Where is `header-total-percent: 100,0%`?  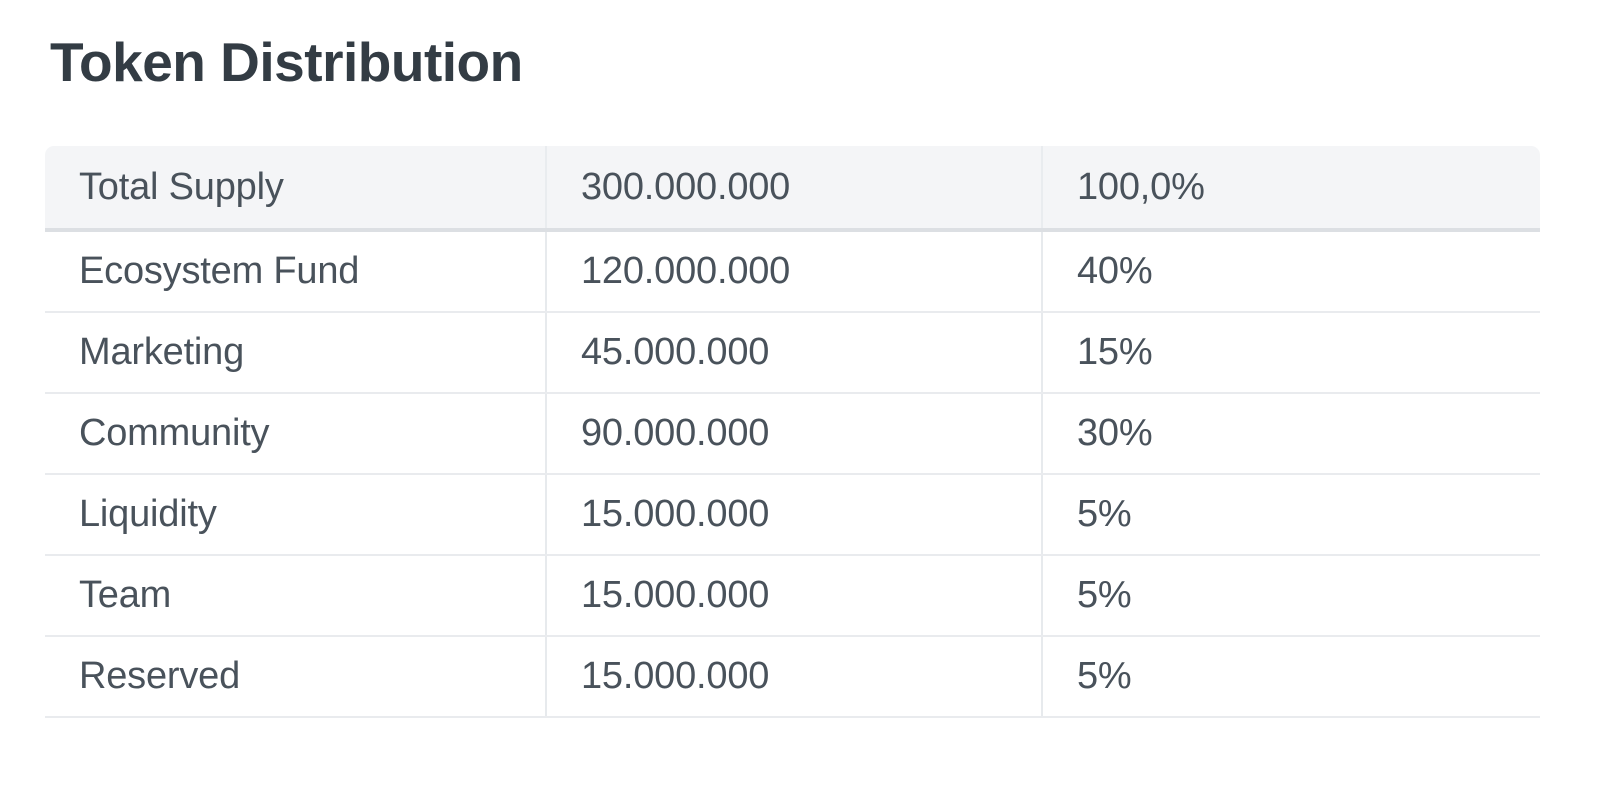
header-total-percent: 100,0% is located at coordinates (1141, 186).